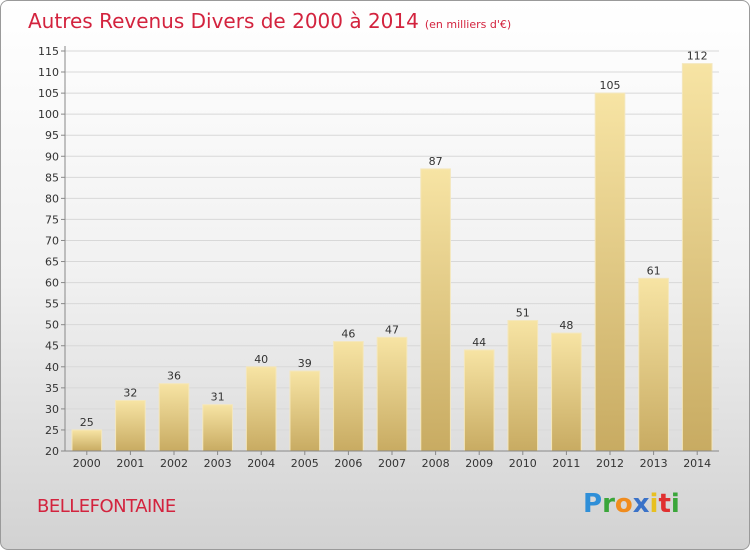 This screenshot has height=550, width=750. Describe the element at coordinates (392, 463) in the screenshot. I see `x-tick-label: 2007` at that location.